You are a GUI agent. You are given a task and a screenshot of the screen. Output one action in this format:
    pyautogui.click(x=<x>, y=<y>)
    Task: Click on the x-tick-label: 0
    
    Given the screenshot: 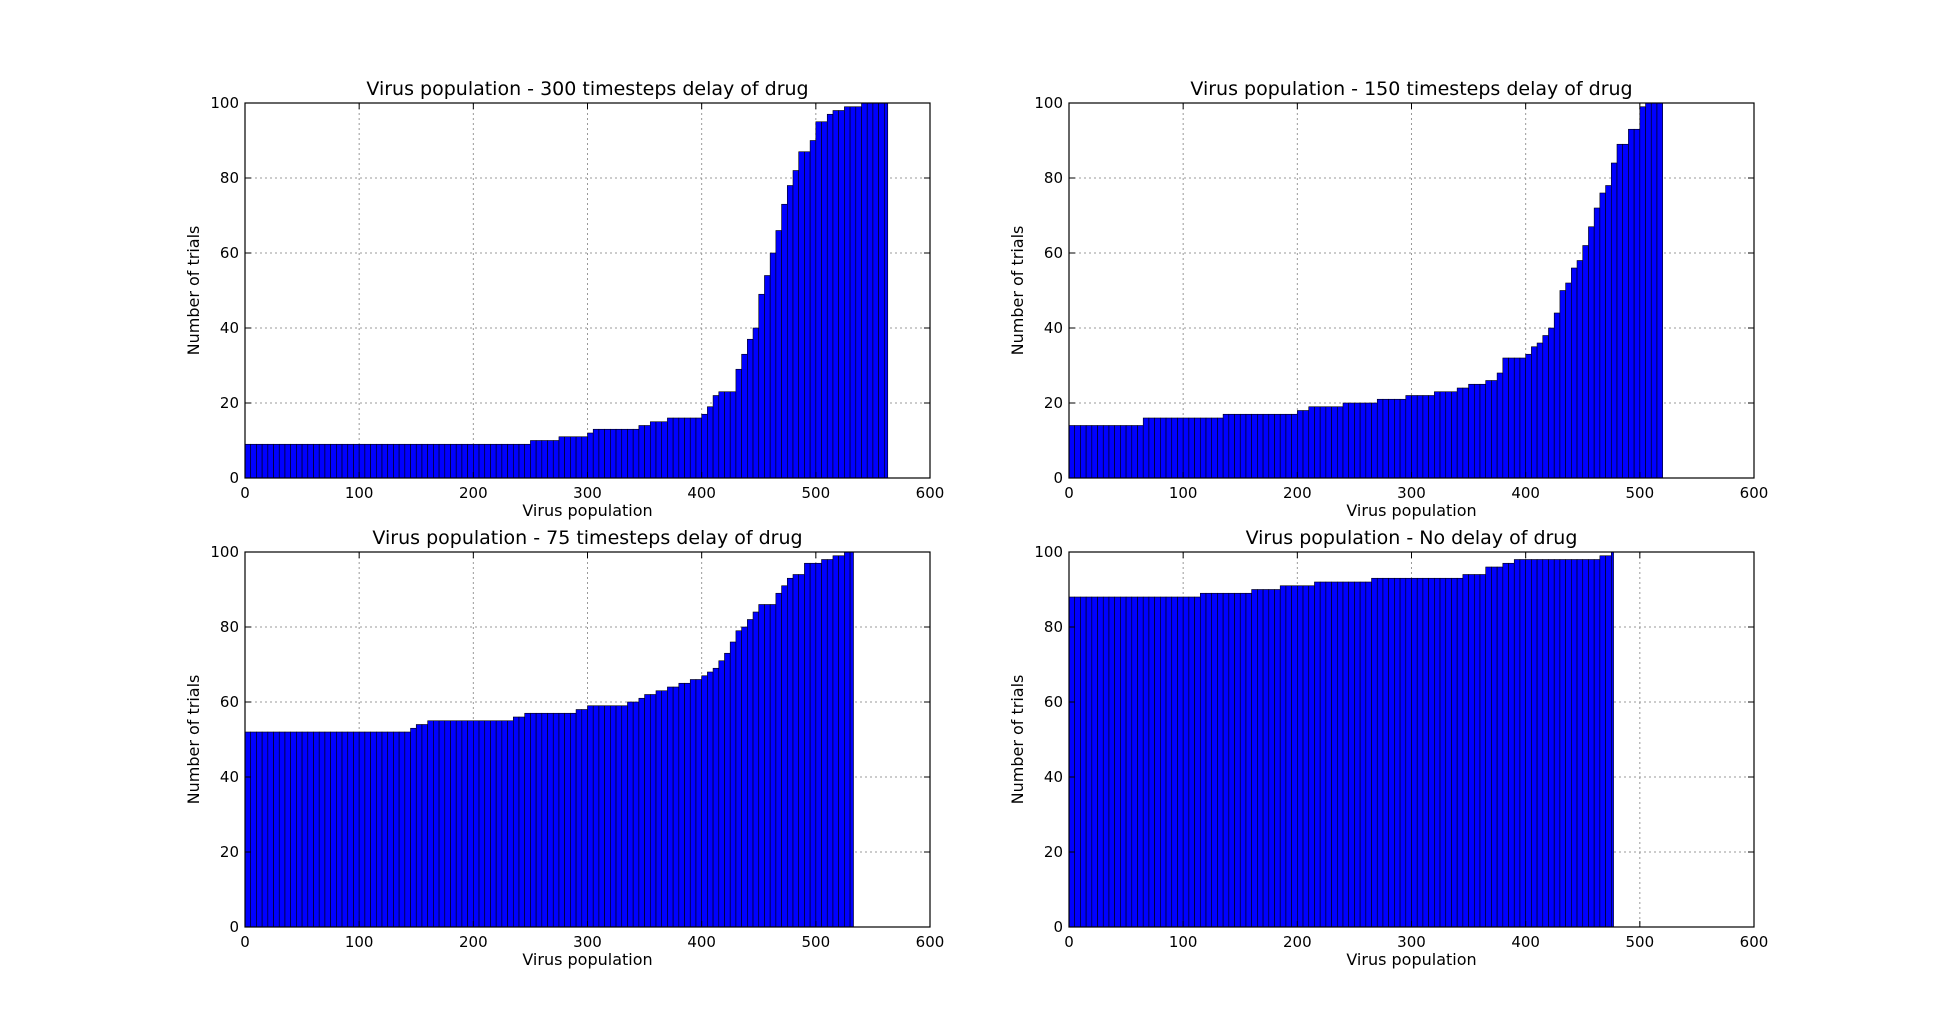 What is the action you would take?
    pyautogui.click(x=245, y=942)
    